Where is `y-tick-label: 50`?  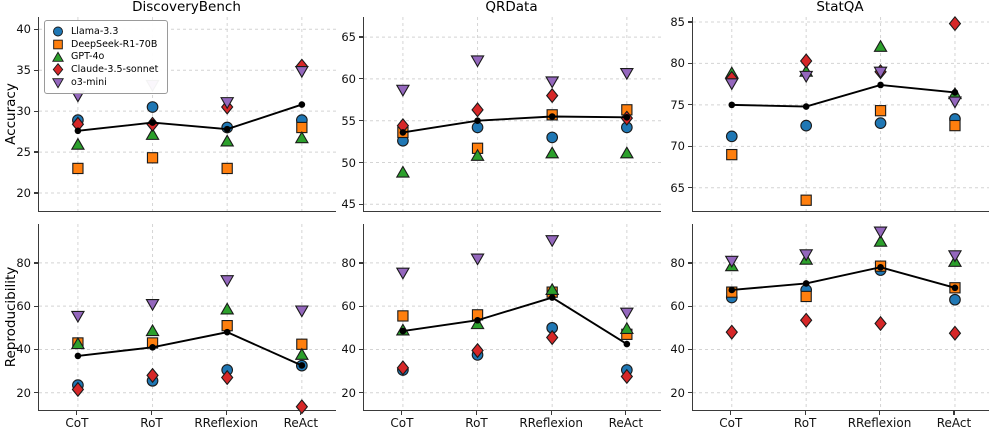 y-tick-label: 50 is located at coordinates (348, 162).